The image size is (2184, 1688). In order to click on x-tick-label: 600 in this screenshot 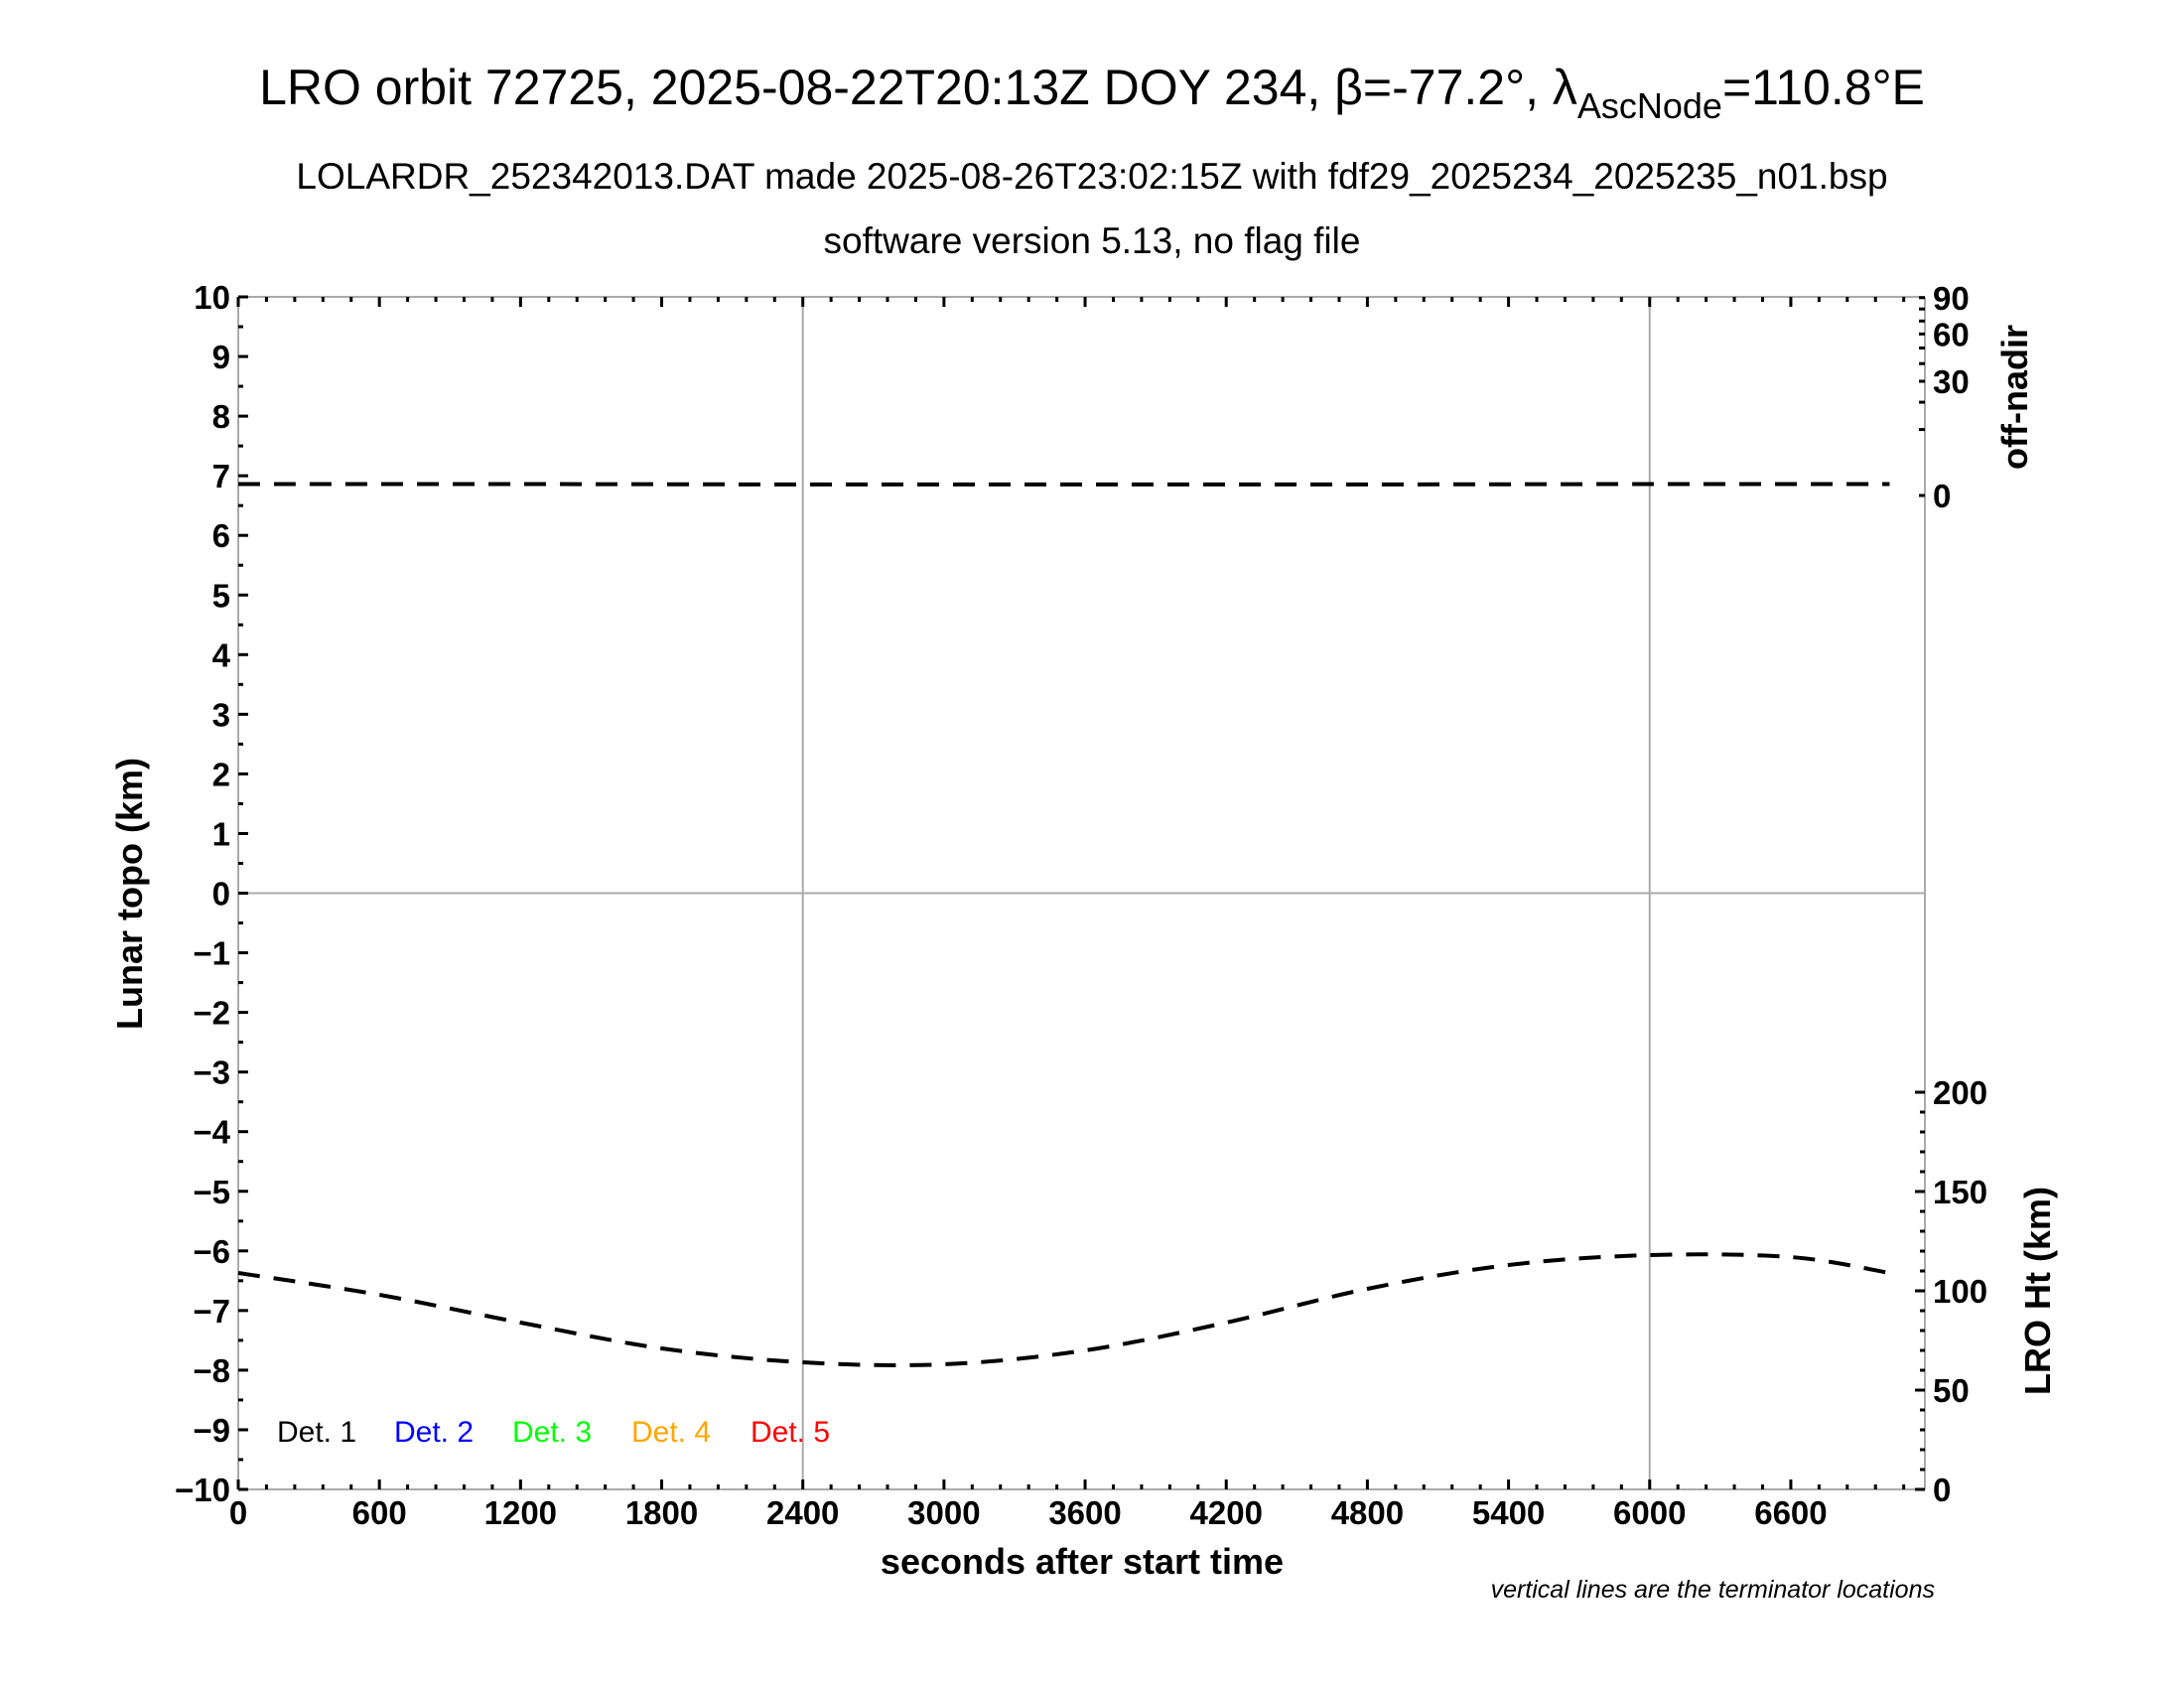, I will do `click(379, 1512)`.